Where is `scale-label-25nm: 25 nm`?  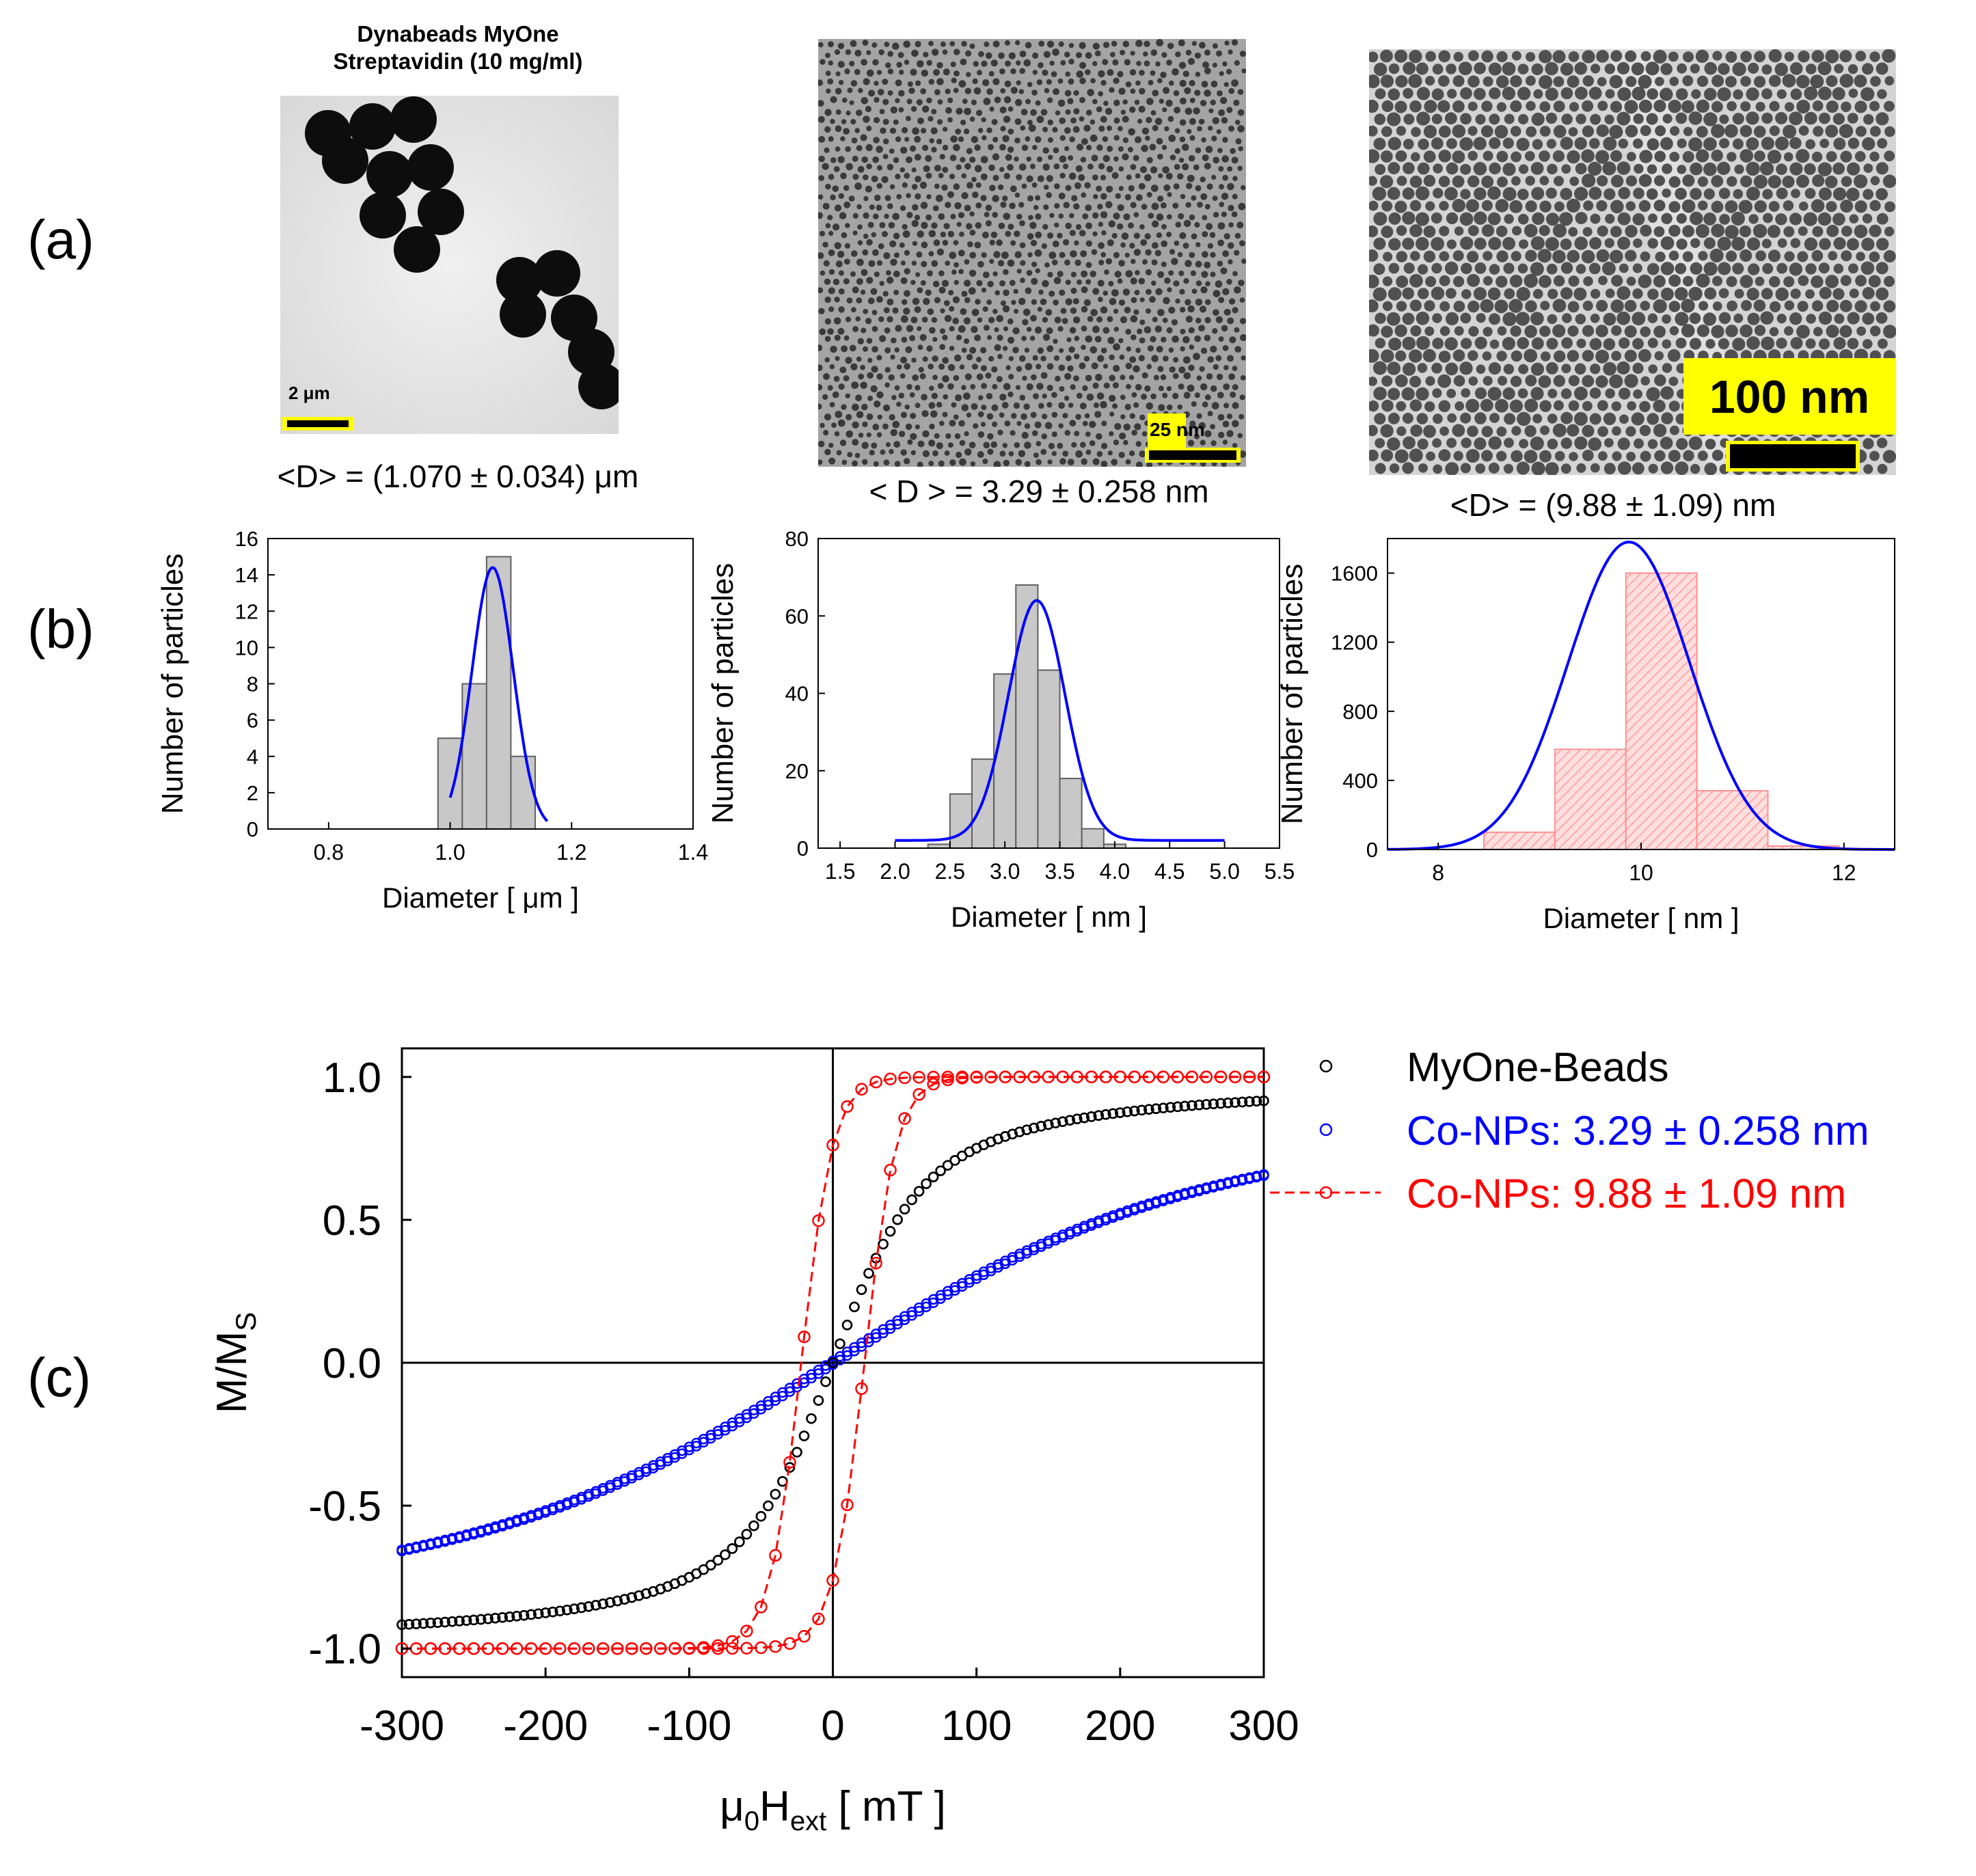 scale-label-25nm: 25 nm is located at coordinates (1177, 429).